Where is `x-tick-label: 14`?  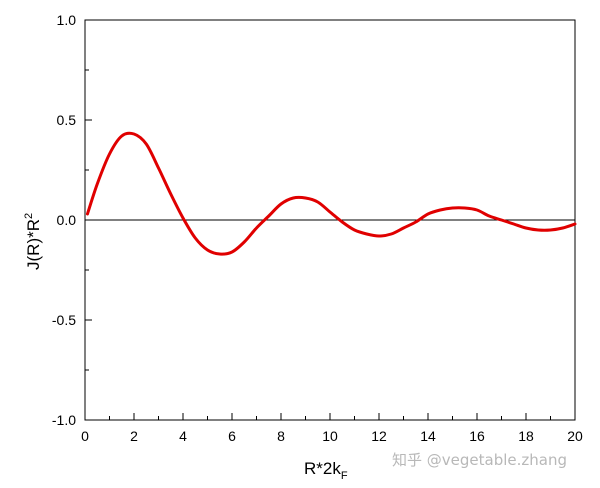 x-tick-label: 14 is located at coordinates (428, 436).